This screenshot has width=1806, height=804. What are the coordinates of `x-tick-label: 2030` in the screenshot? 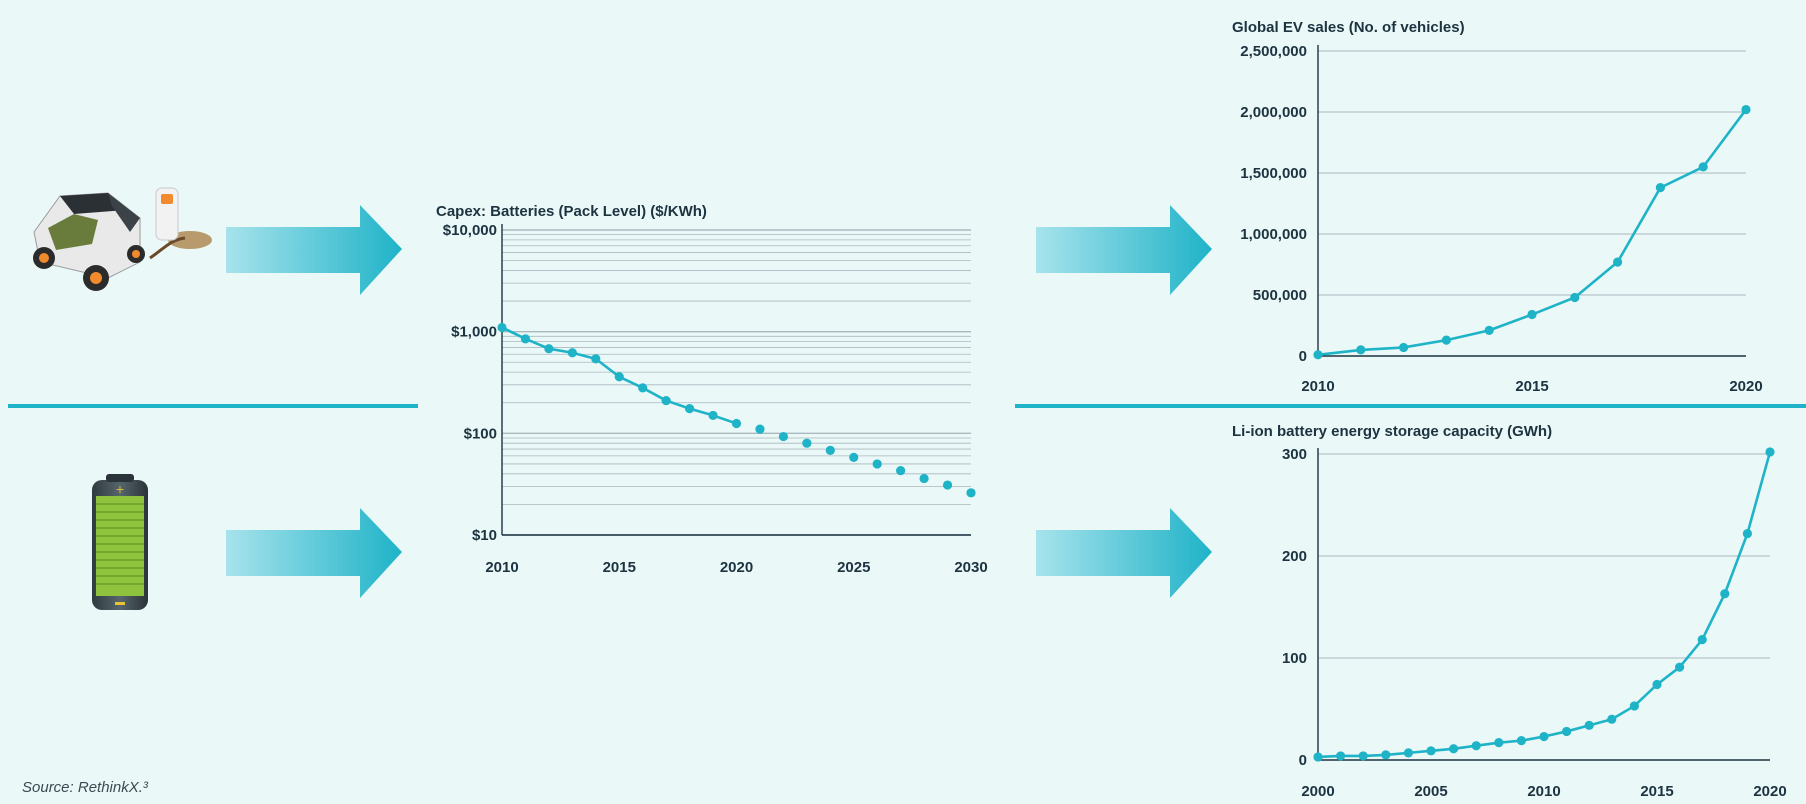 It's located at (970, 567).